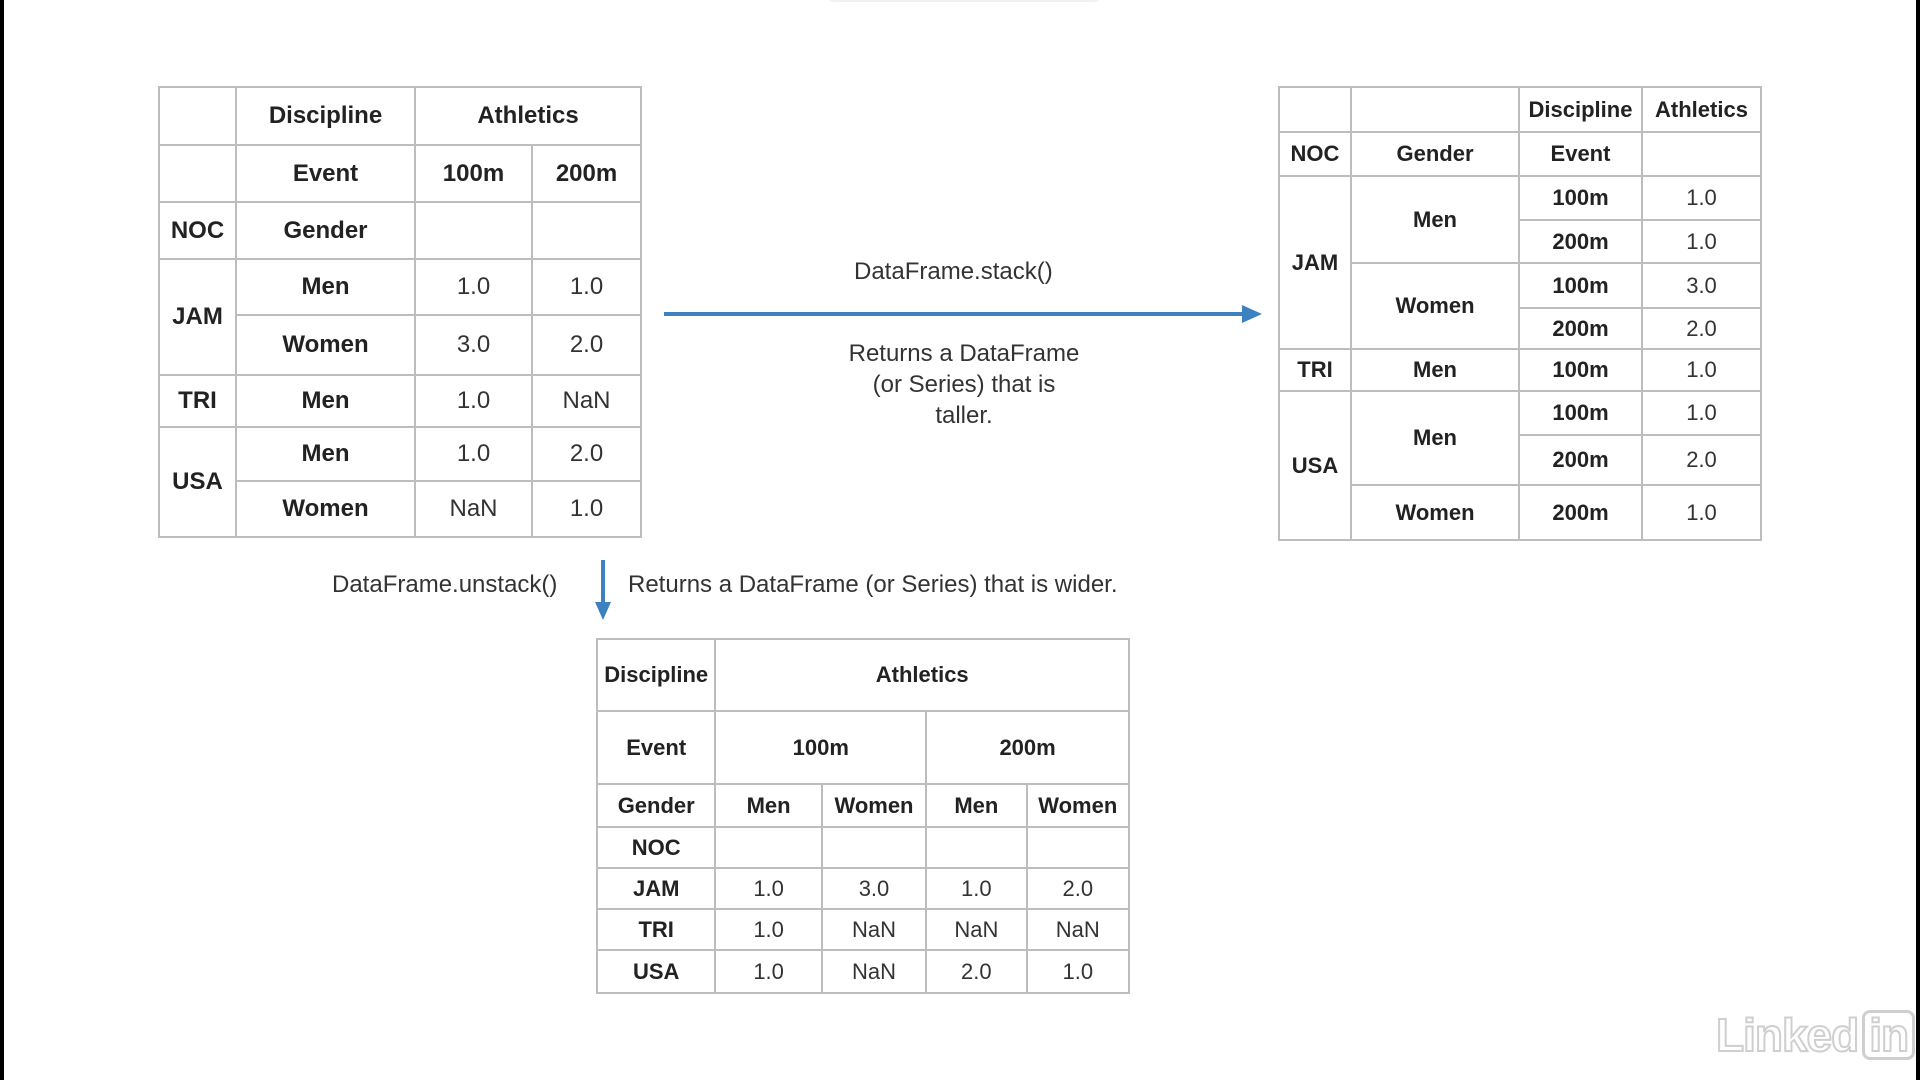  I want to click on stack-description-line: taller., so click(964, 415).